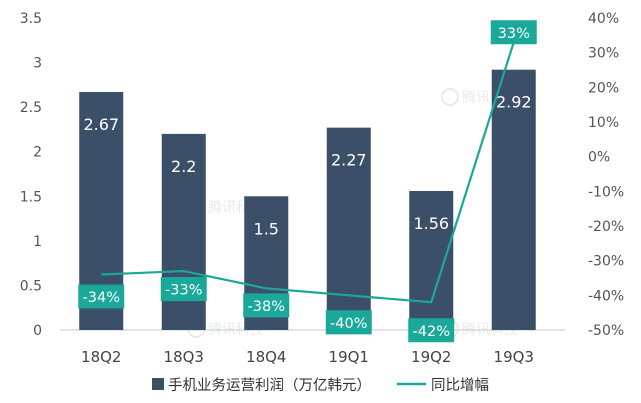  Describe the element at coordinates (158, 384) in the screenshot. I see `legend-swatch-bar` at that location.